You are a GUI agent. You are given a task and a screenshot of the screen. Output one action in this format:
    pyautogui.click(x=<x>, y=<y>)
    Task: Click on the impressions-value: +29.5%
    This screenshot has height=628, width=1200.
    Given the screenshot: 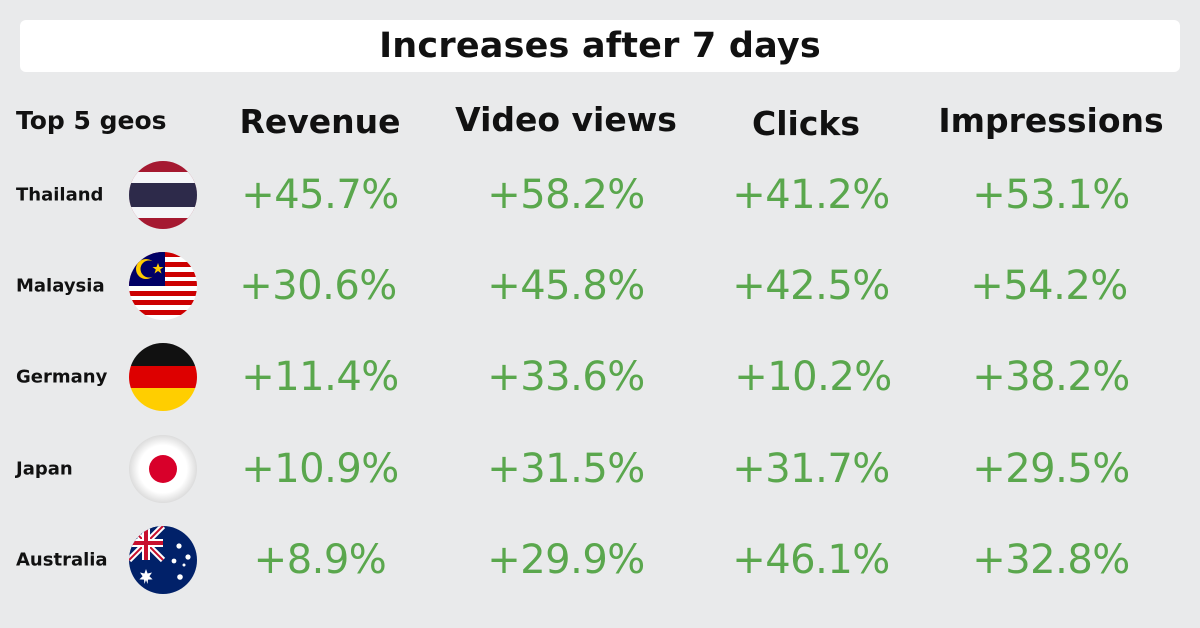 What is the action you would take?
    pyautogui.click(x=1051, y=469)
    